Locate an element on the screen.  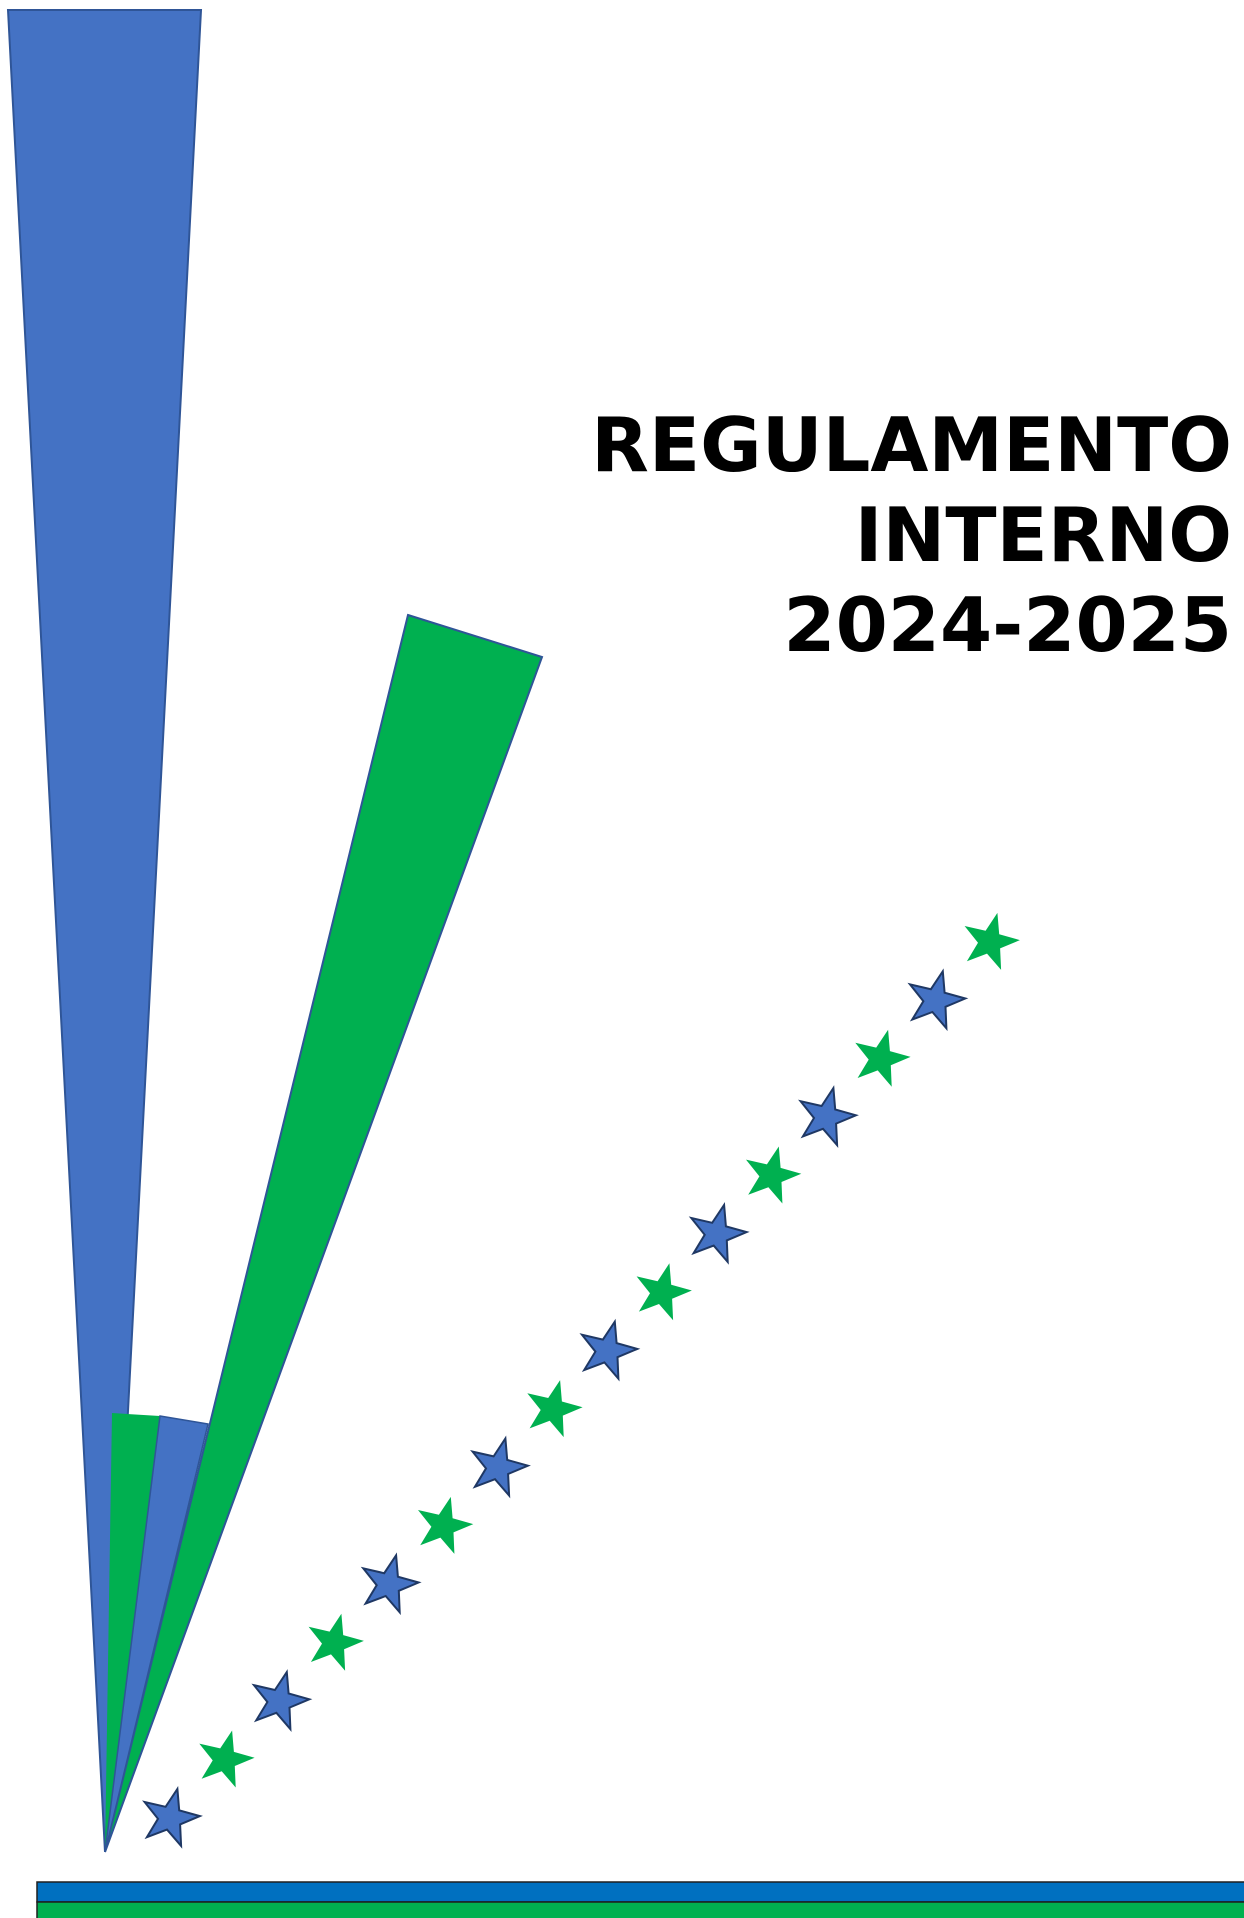
bottom-band-blue is located at coordinates (640, 1892).